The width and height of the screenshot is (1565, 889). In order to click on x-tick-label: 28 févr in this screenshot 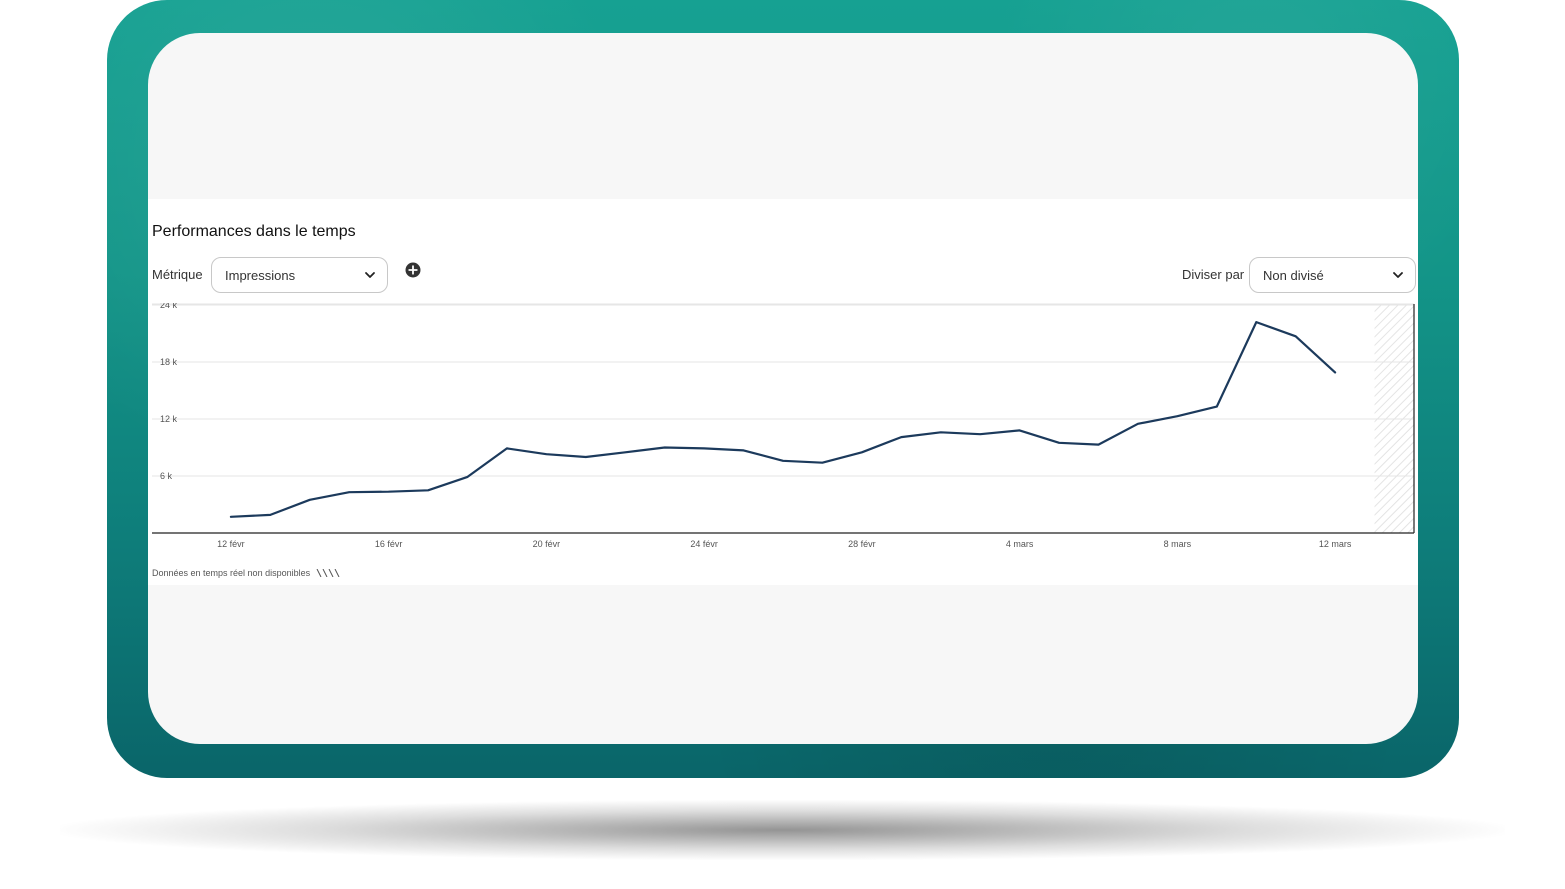, I will do `click(862, 544)`.